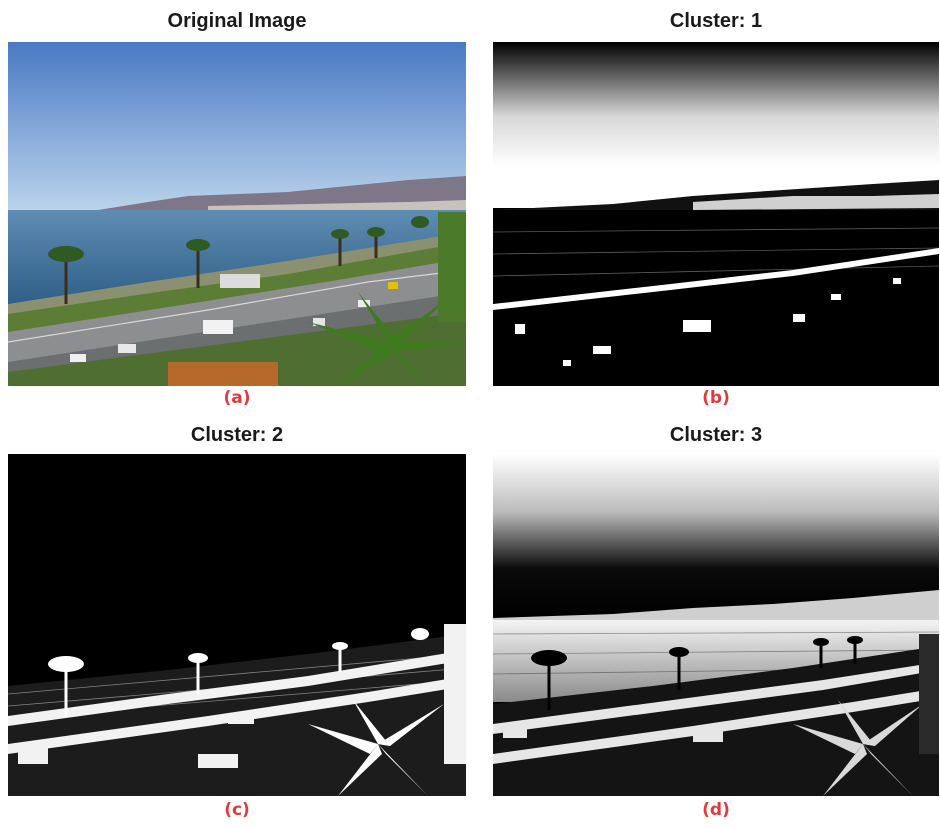 This screenshot has width=940, height=828. I want to click on panel-title: Cluster: 3, so click(716, 435).